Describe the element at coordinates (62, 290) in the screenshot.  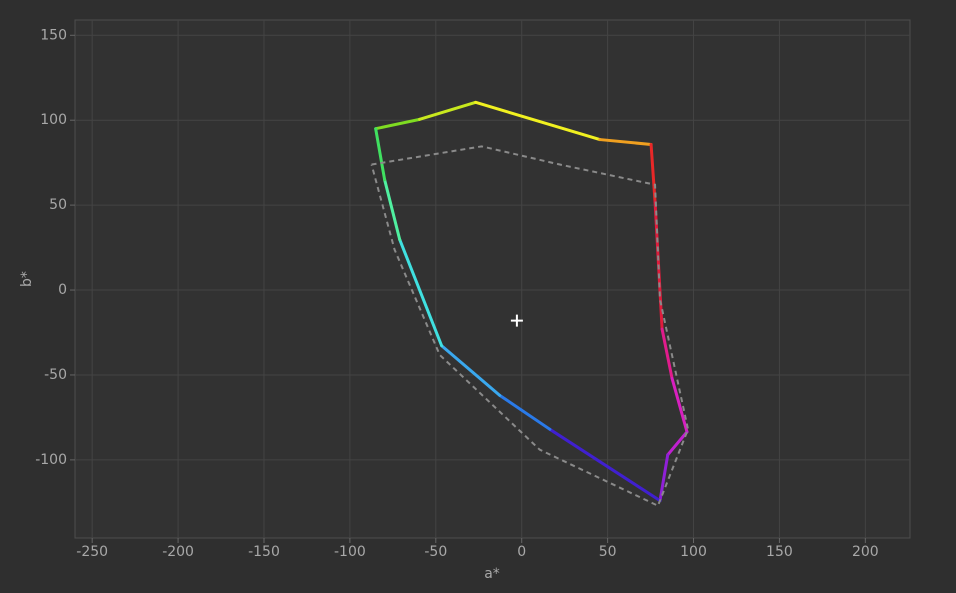
I see `y-tick-label: 0` at that location.